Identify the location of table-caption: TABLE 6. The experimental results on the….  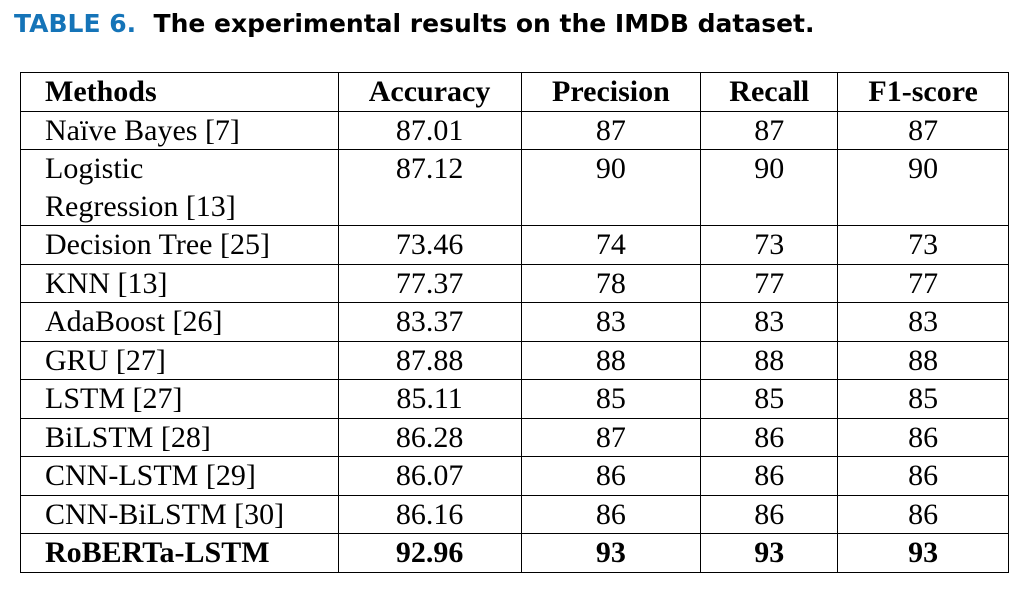
(414, 24).